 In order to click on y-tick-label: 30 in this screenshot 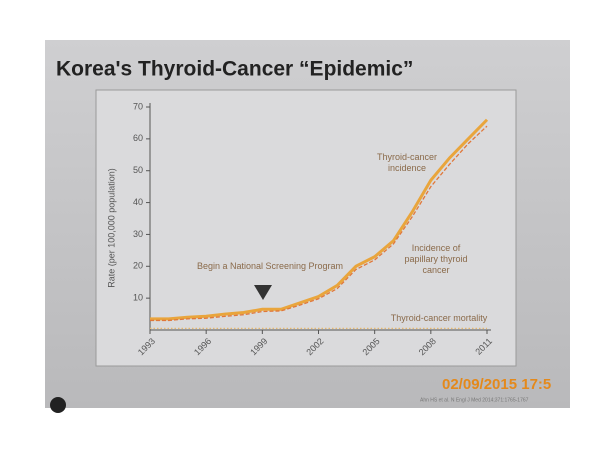, I will do `click(138, 234)`.